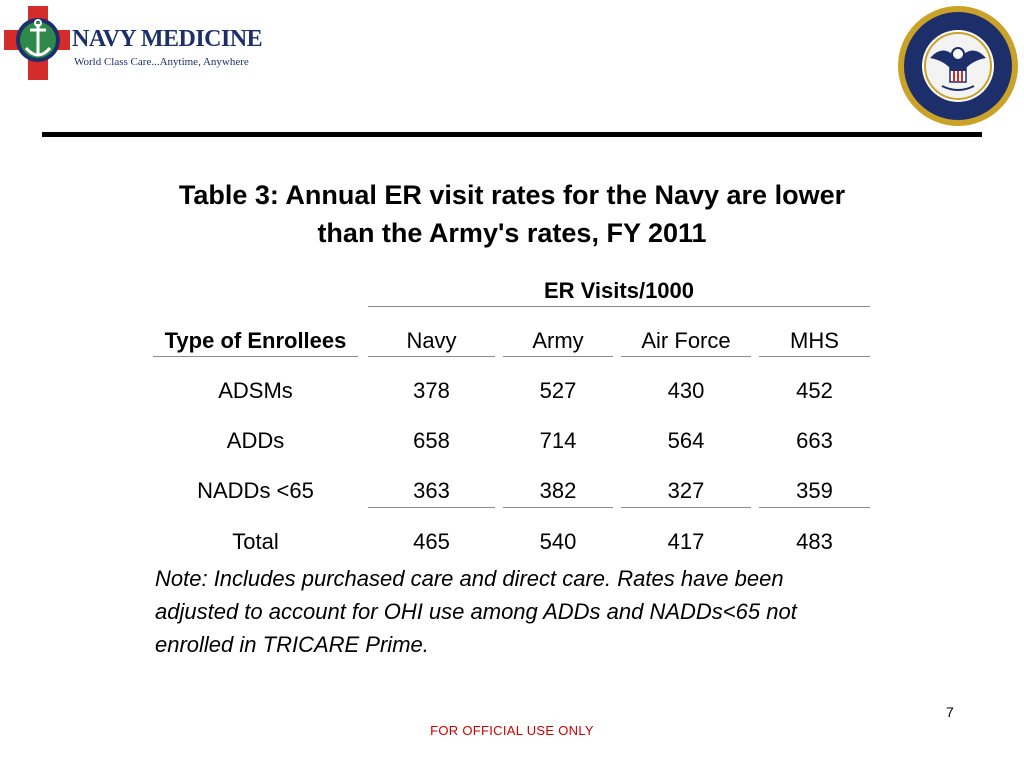 The width and height of the screenshot is (1024, 768). I want to click on table-cell: 363, so click(431, 490).